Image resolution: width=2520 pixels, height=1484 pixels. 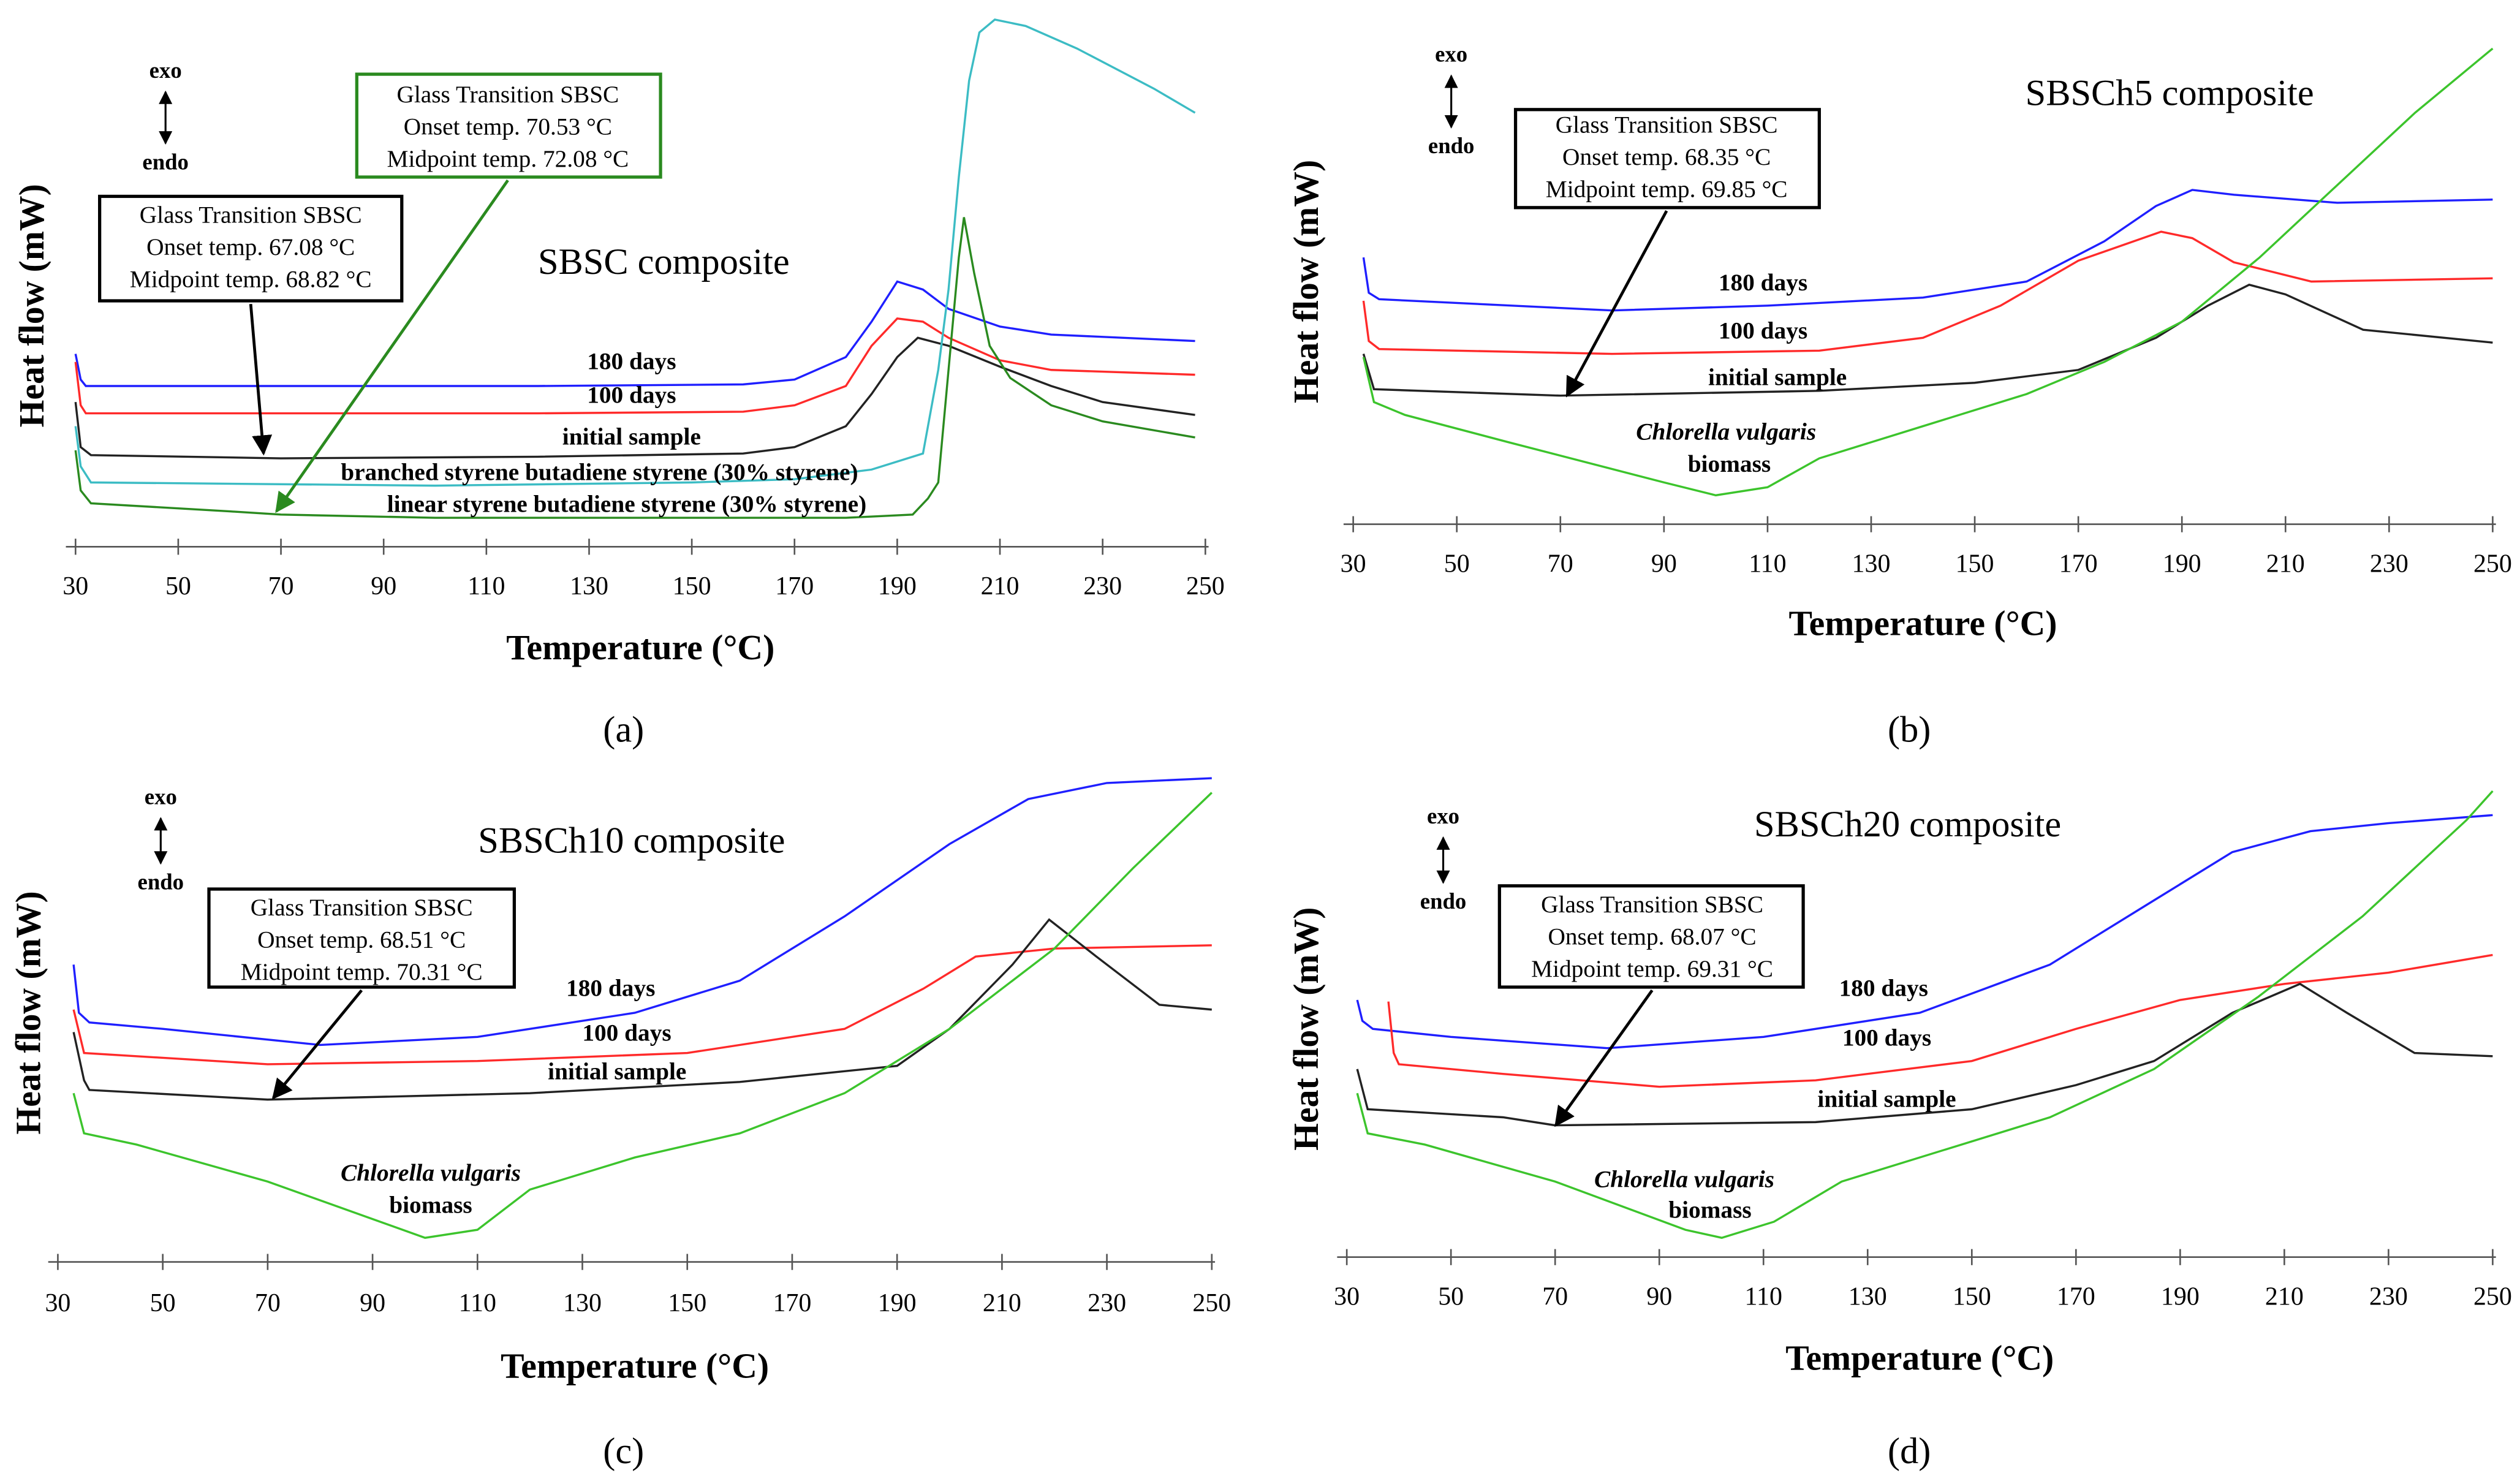 I want to click on chart-title: SBSCh5 composite, so click(x=2170, y=94).